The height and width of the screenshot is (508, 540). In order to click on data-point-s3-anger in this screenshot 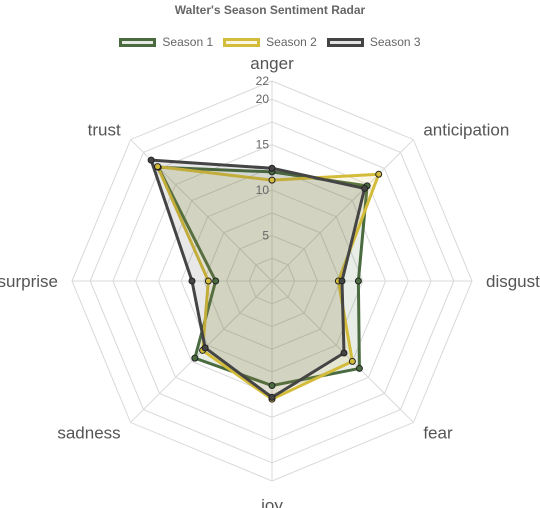, I will do `click(272, 168)`.